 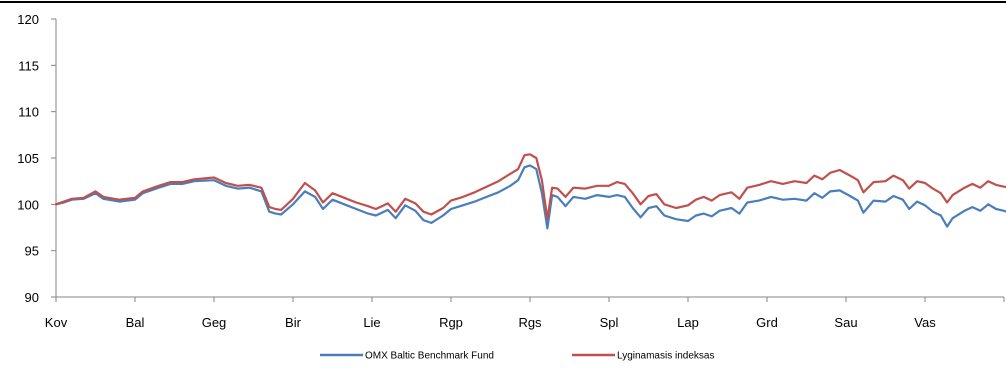 What do you see at coordinates (451, 322) in the screenshot?
I see `x-tick-label: Rgp` at bounding box center [451, 322].